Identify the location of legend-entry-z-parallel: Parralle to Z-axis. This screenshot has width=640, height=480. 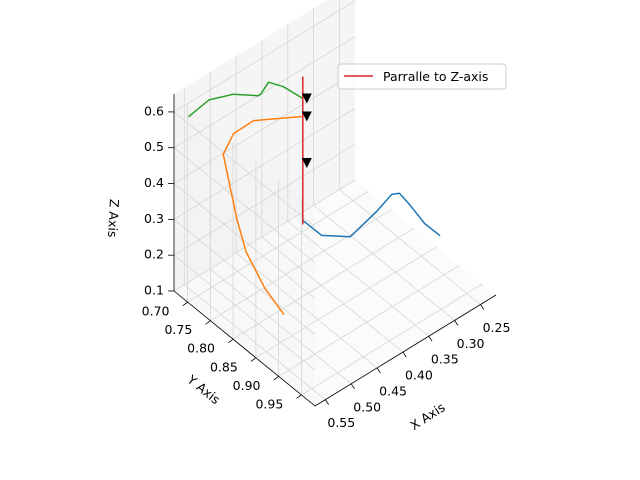
(435, 76).